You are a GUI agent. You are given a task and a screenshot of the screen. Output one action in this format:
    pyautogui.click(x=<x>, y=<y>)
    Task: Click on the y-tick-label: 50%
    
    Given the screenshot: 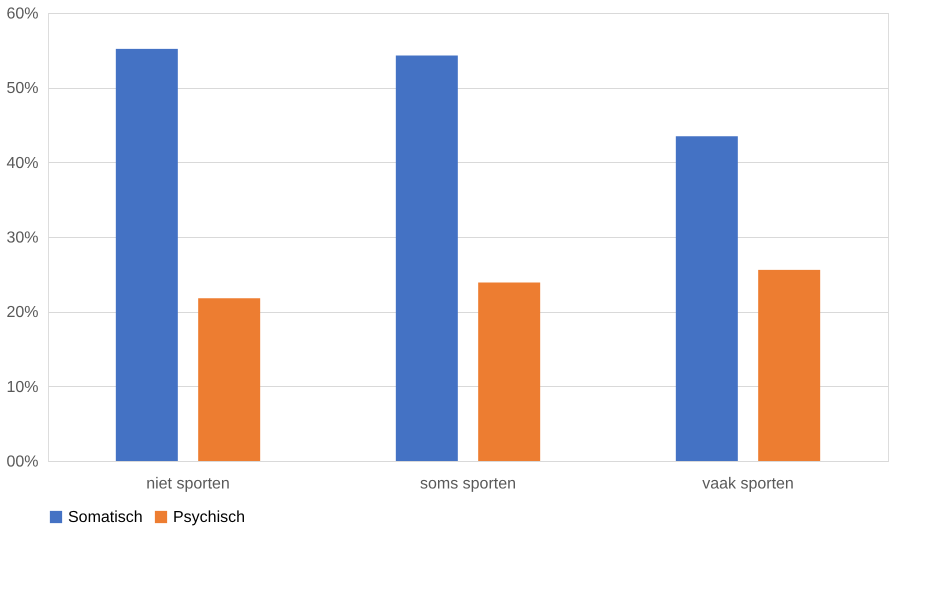 What is the action you would take?
    pyautogui.click(x=22, y=89)
    